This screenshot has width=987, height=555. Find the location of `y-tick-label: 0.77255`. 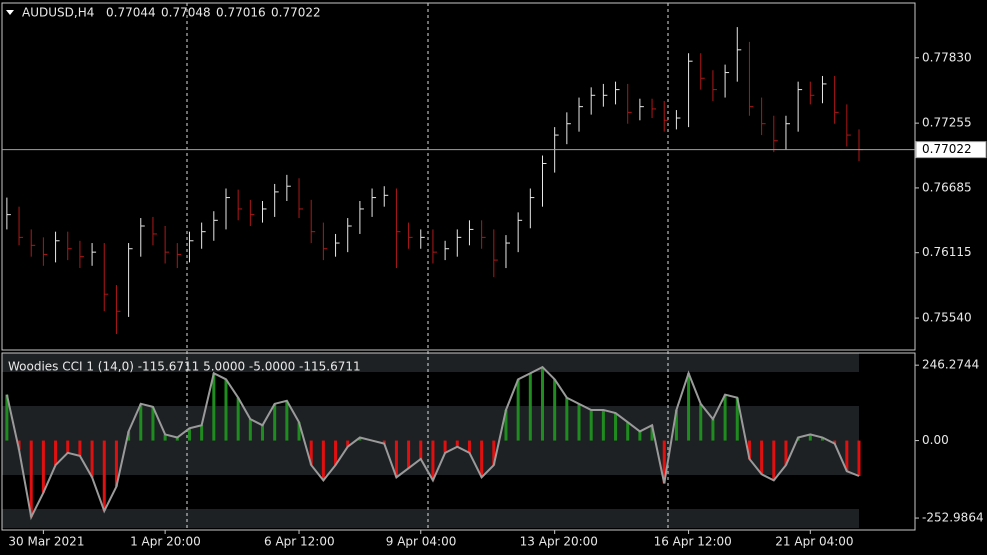

y-tick-label: 0.77255 is located at coordinates (947, 123).